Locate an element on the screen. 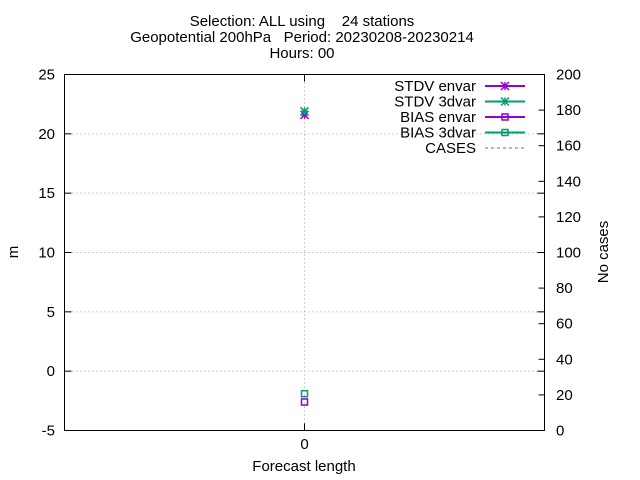 The width and height of the screenshot is (640, 480). y2-tick-label: 200 is located at coordinates (568, 75).